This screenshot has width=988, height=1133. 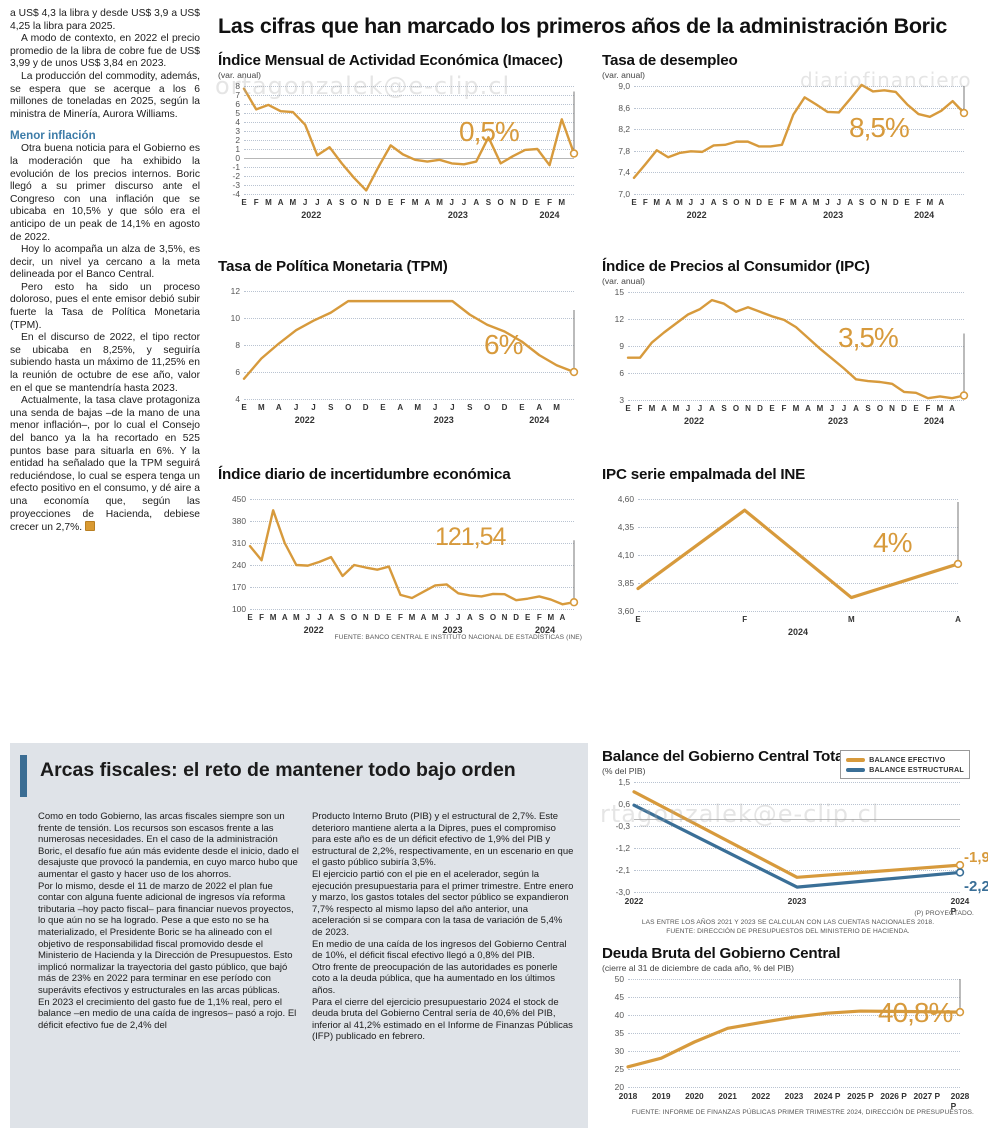 What do you see at coordinates (790, 565) in the screenshot?
I see `plot-area: 4,60 4,35 4,10 3,85 3,60 E F M A 2024 4%` at bounding box center [790, 565].